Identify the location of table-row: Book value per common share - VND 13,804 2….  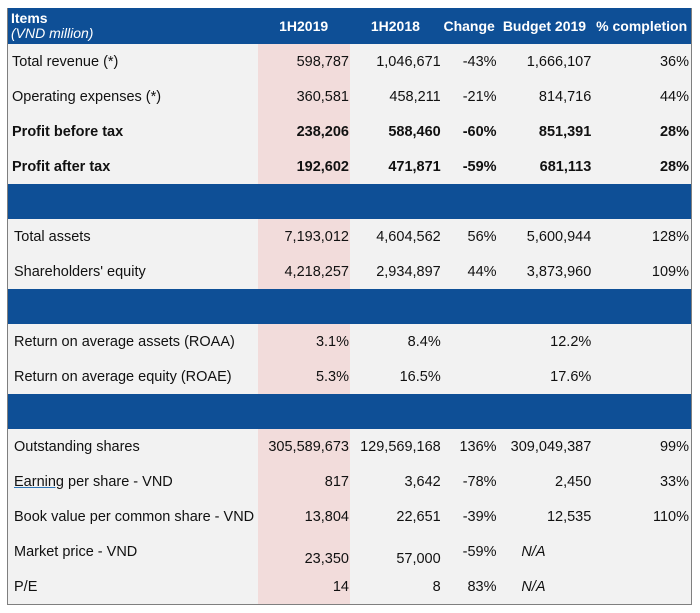
(349, 516).